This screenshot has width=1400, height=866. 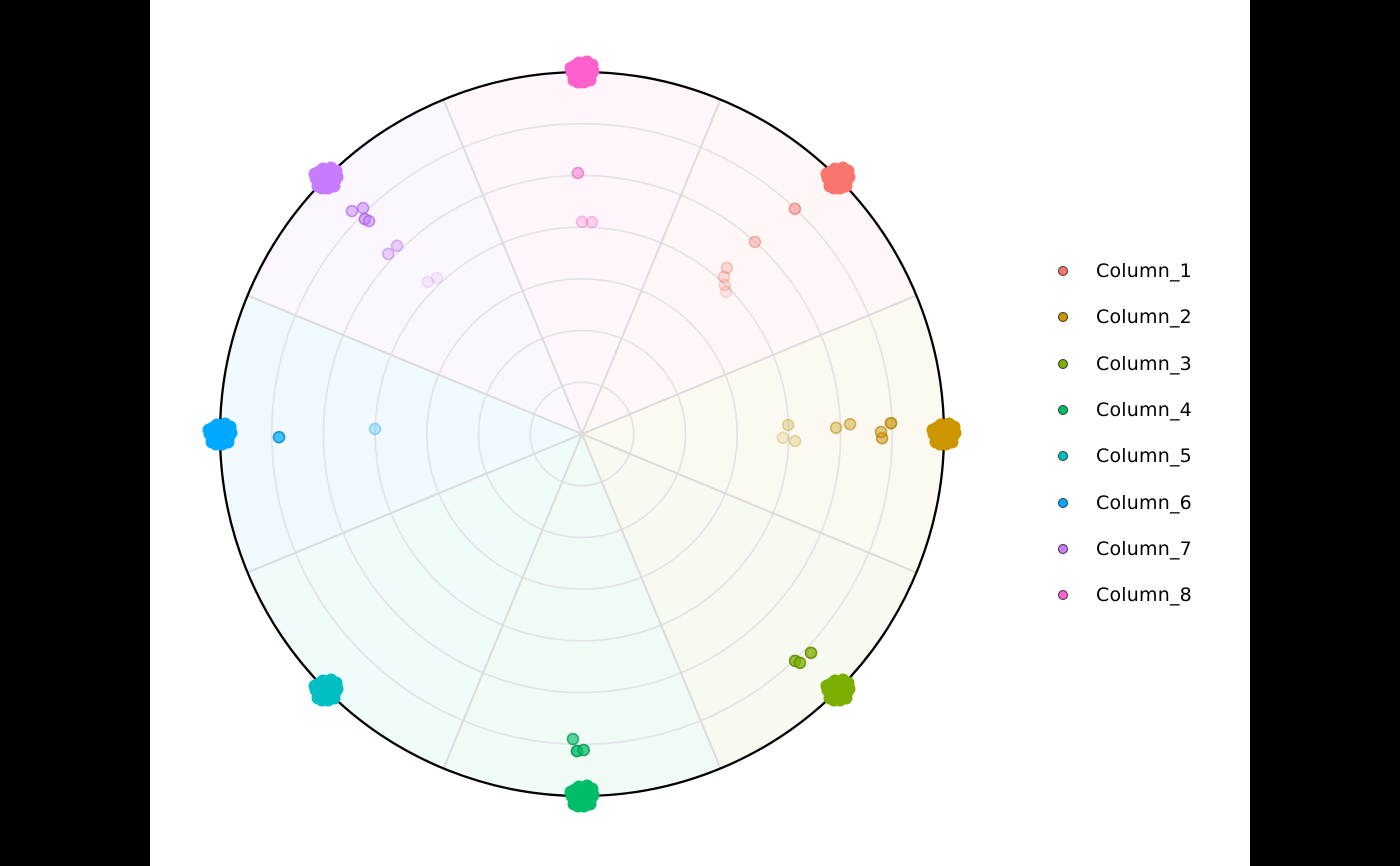 I want to click on legend-label: Column_1, so click(x=1144, y=271).